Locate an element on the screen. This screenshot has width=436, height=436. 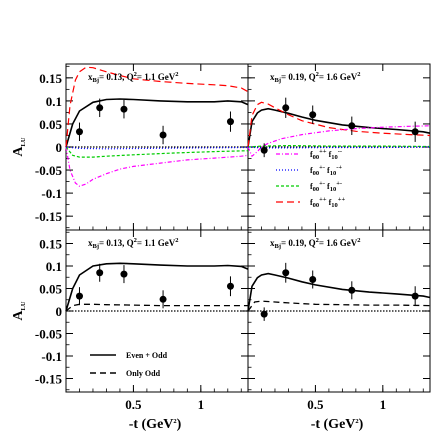
legend-label: f00+- f10-+ is located at coordinates (326, 170).